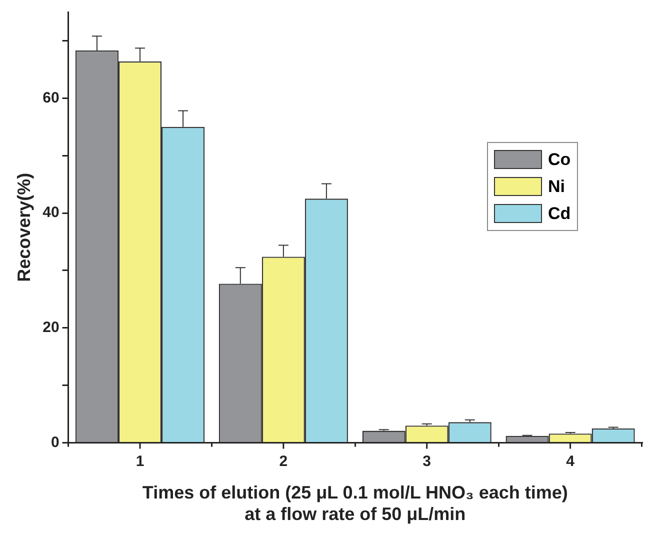 The image size is (650, 534). What do you see at coordinates (55, 442) in the screenshot?
I see `y-tick-label: 0` at bounding box center [55, 442].